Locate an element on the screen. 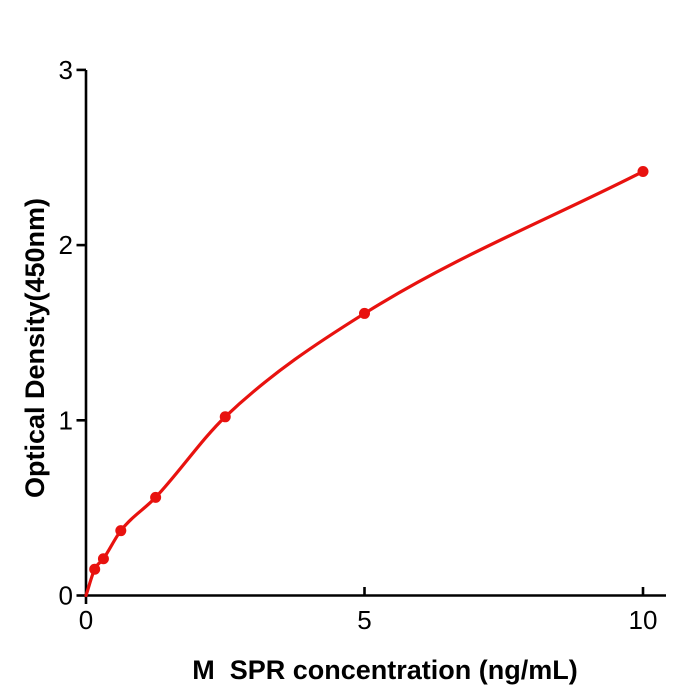 The width and height of the screenshot is (700, 700). y-tick-label: 0 is located at coordinates (66, 596).